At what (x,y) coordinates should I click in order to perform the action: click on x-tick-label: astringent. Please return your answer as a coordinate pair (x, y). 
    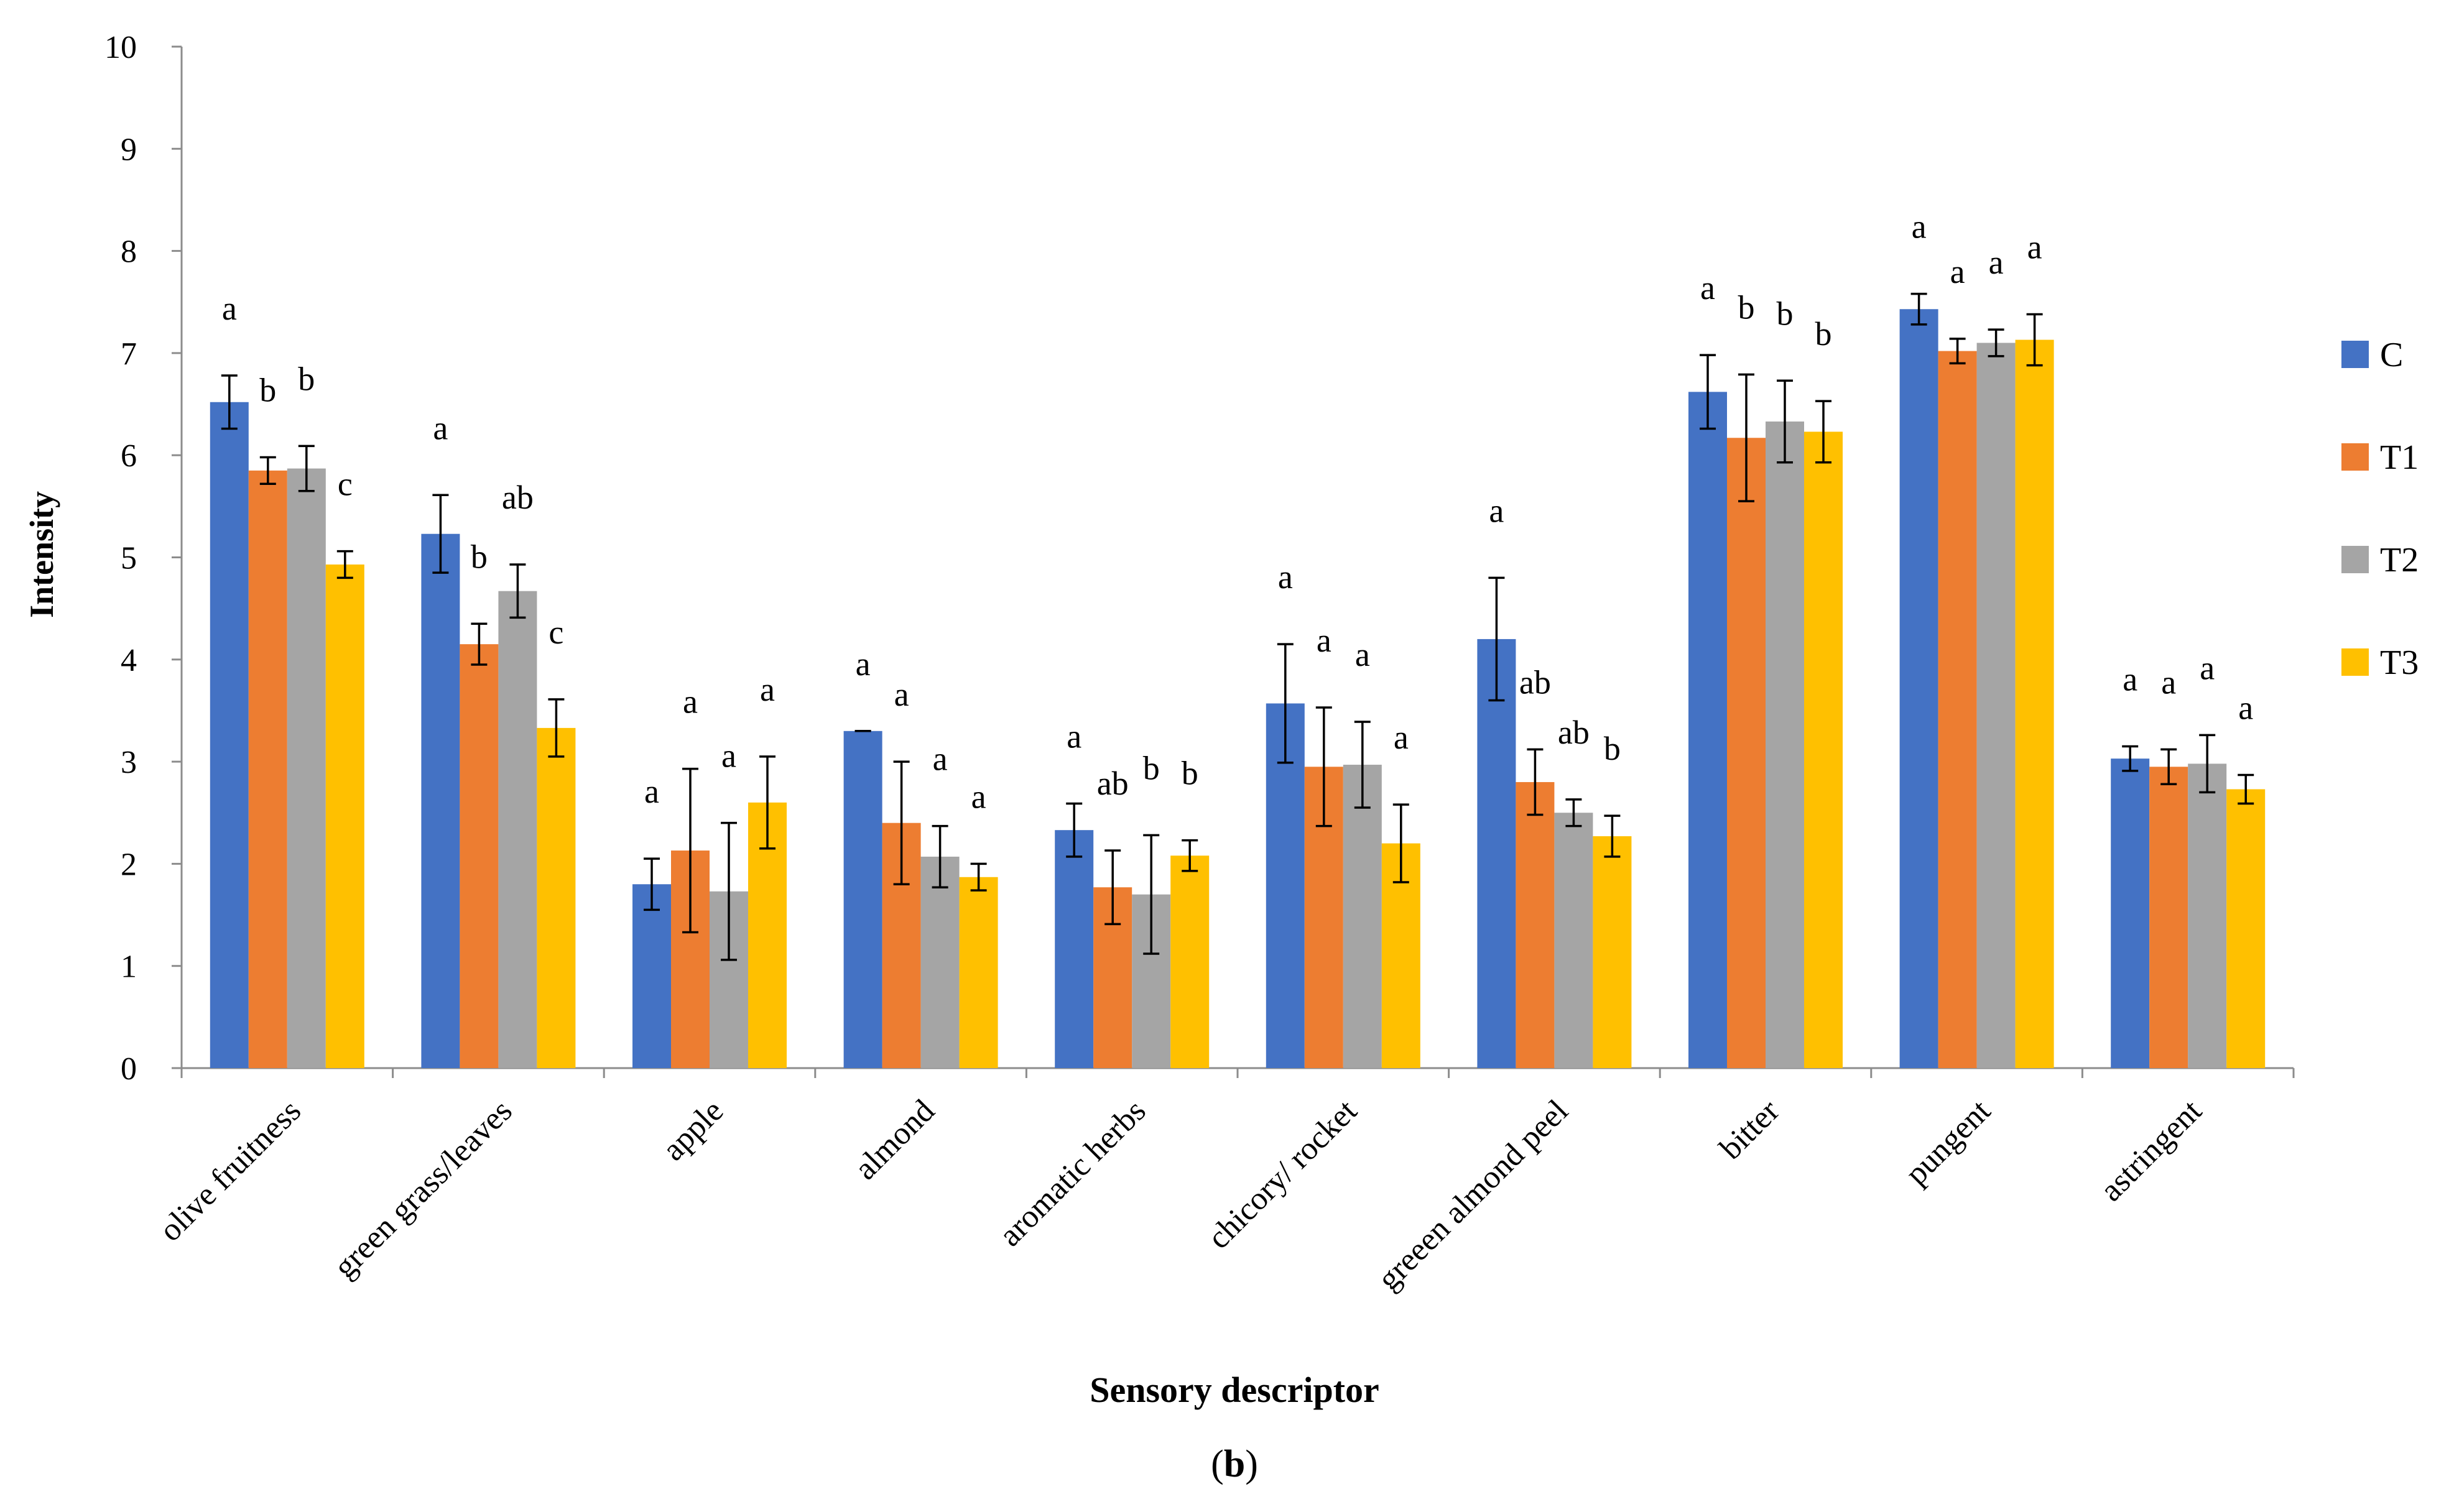
    Looking at the image, I should click on (2151, 1151).